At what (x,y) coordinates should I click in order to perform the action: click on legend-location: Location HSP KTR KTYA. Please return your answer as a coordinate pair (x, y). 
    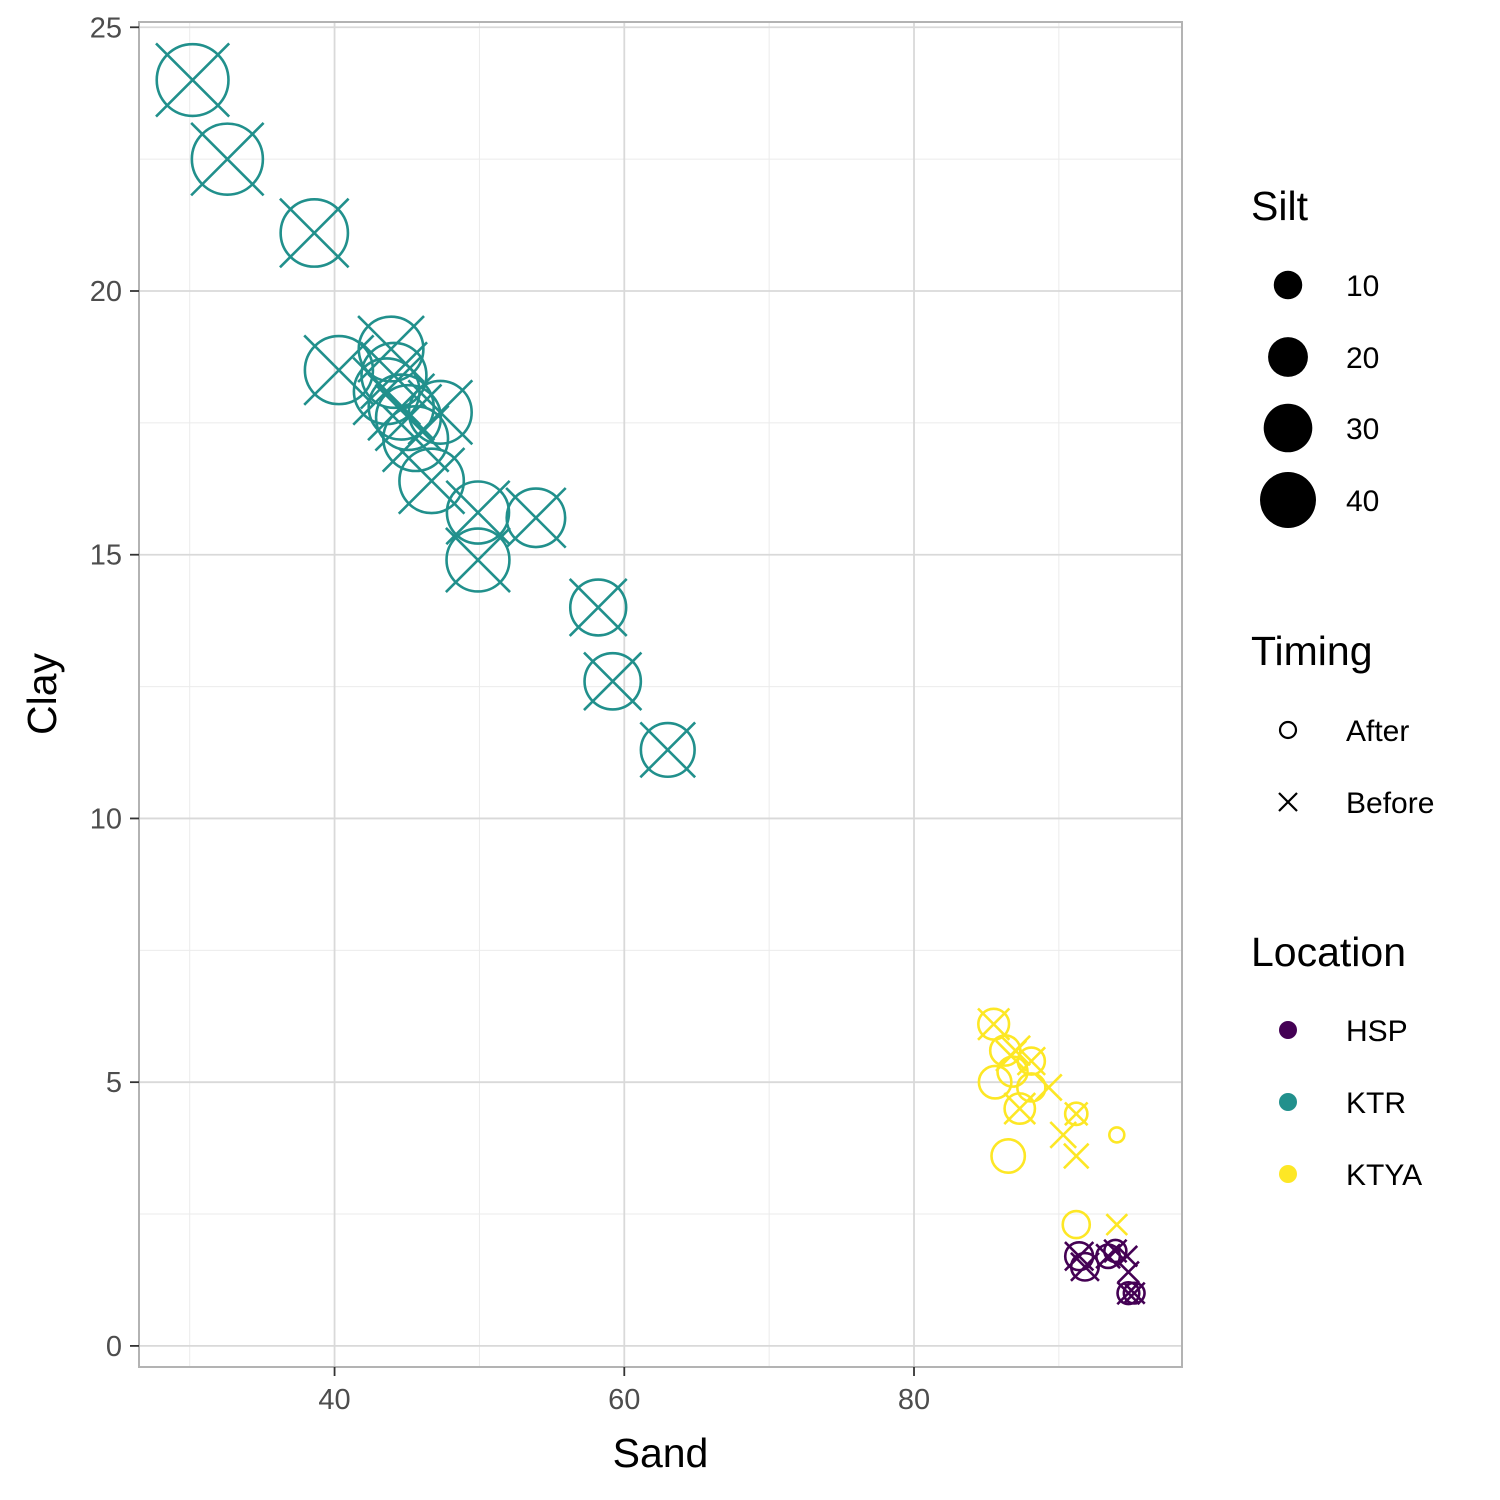
    Looking at the image, I should click on (1336, 1060).